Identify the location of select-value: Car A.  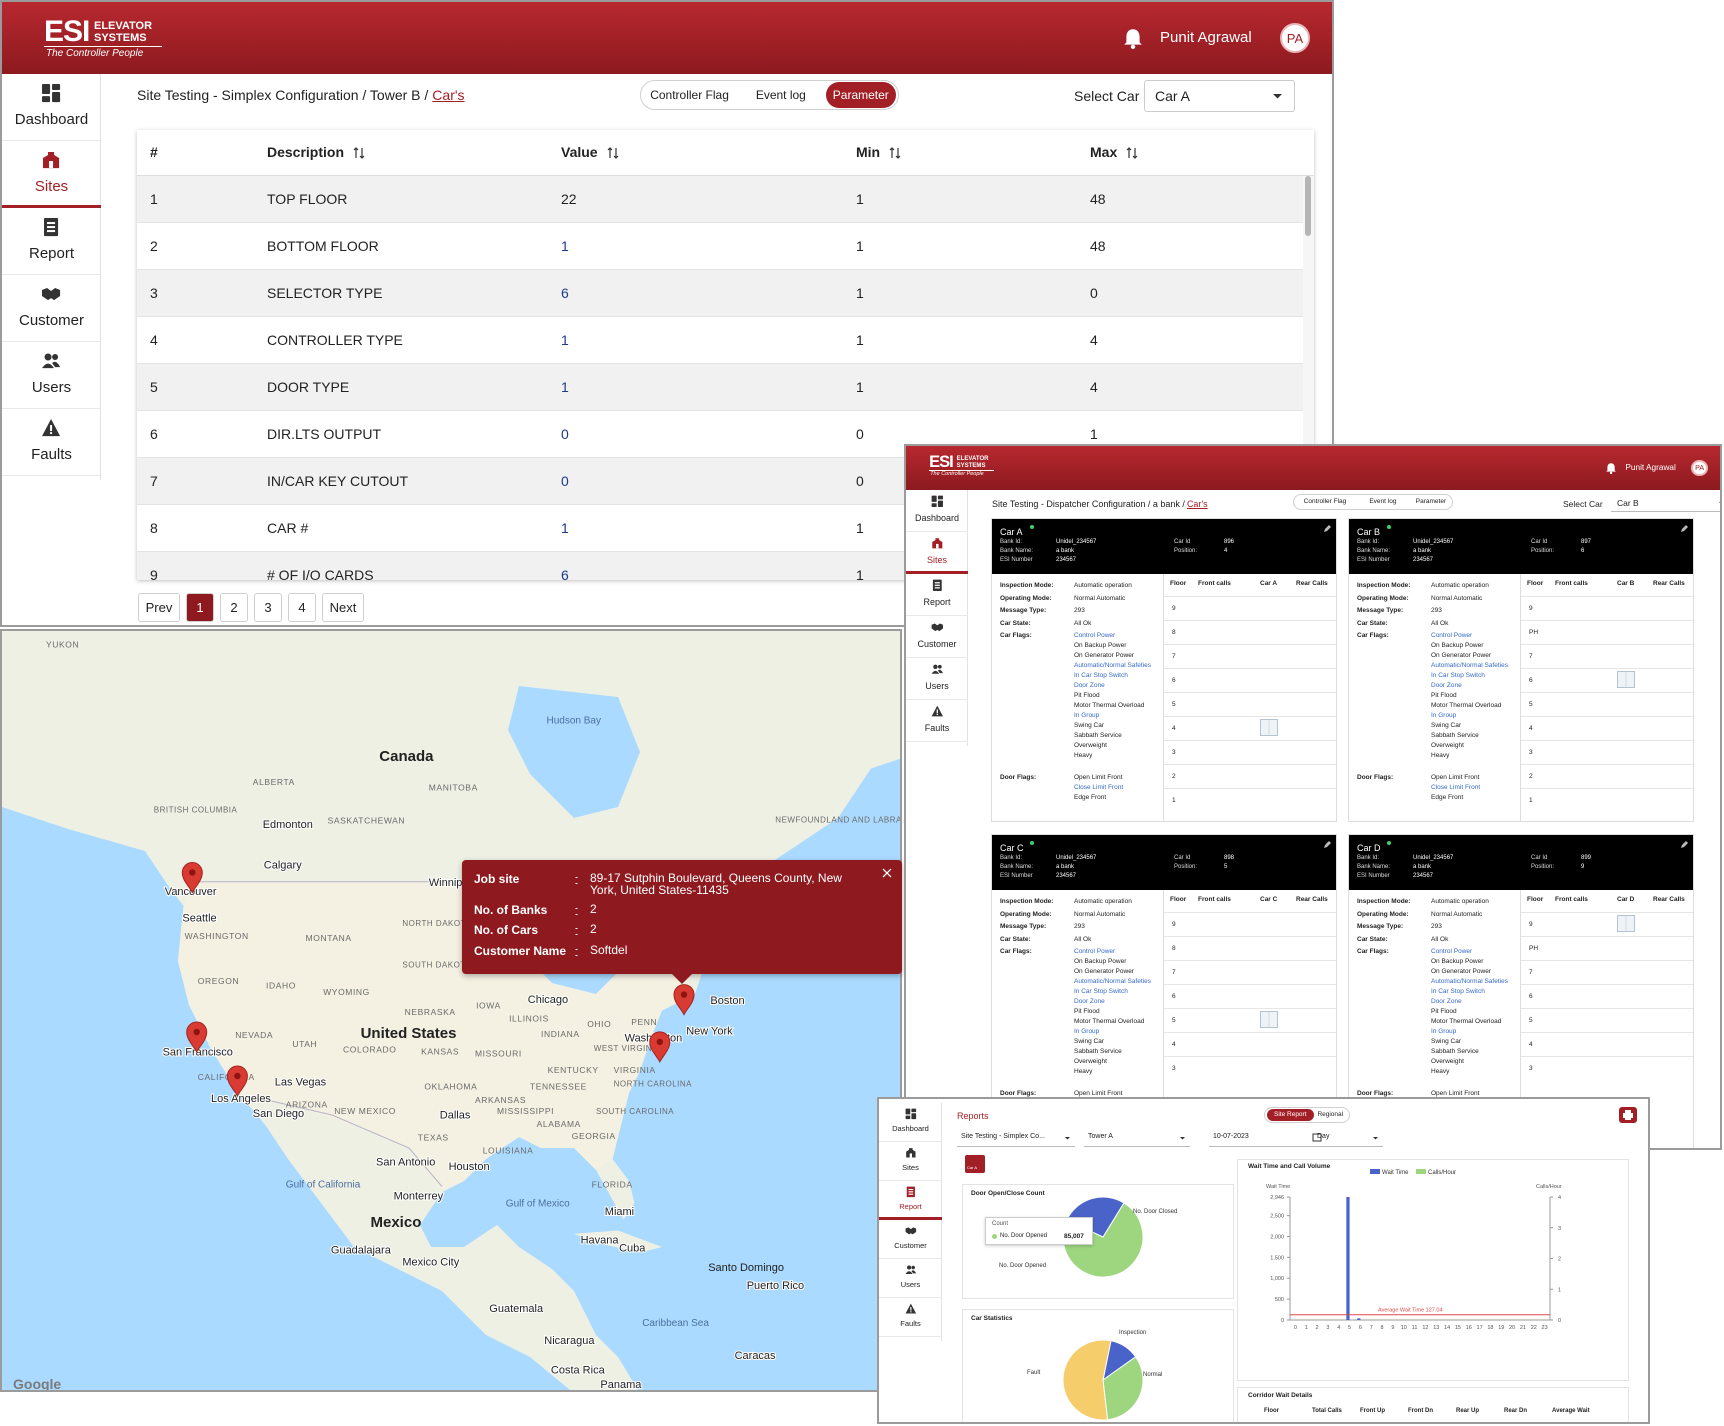
(1173, 96).